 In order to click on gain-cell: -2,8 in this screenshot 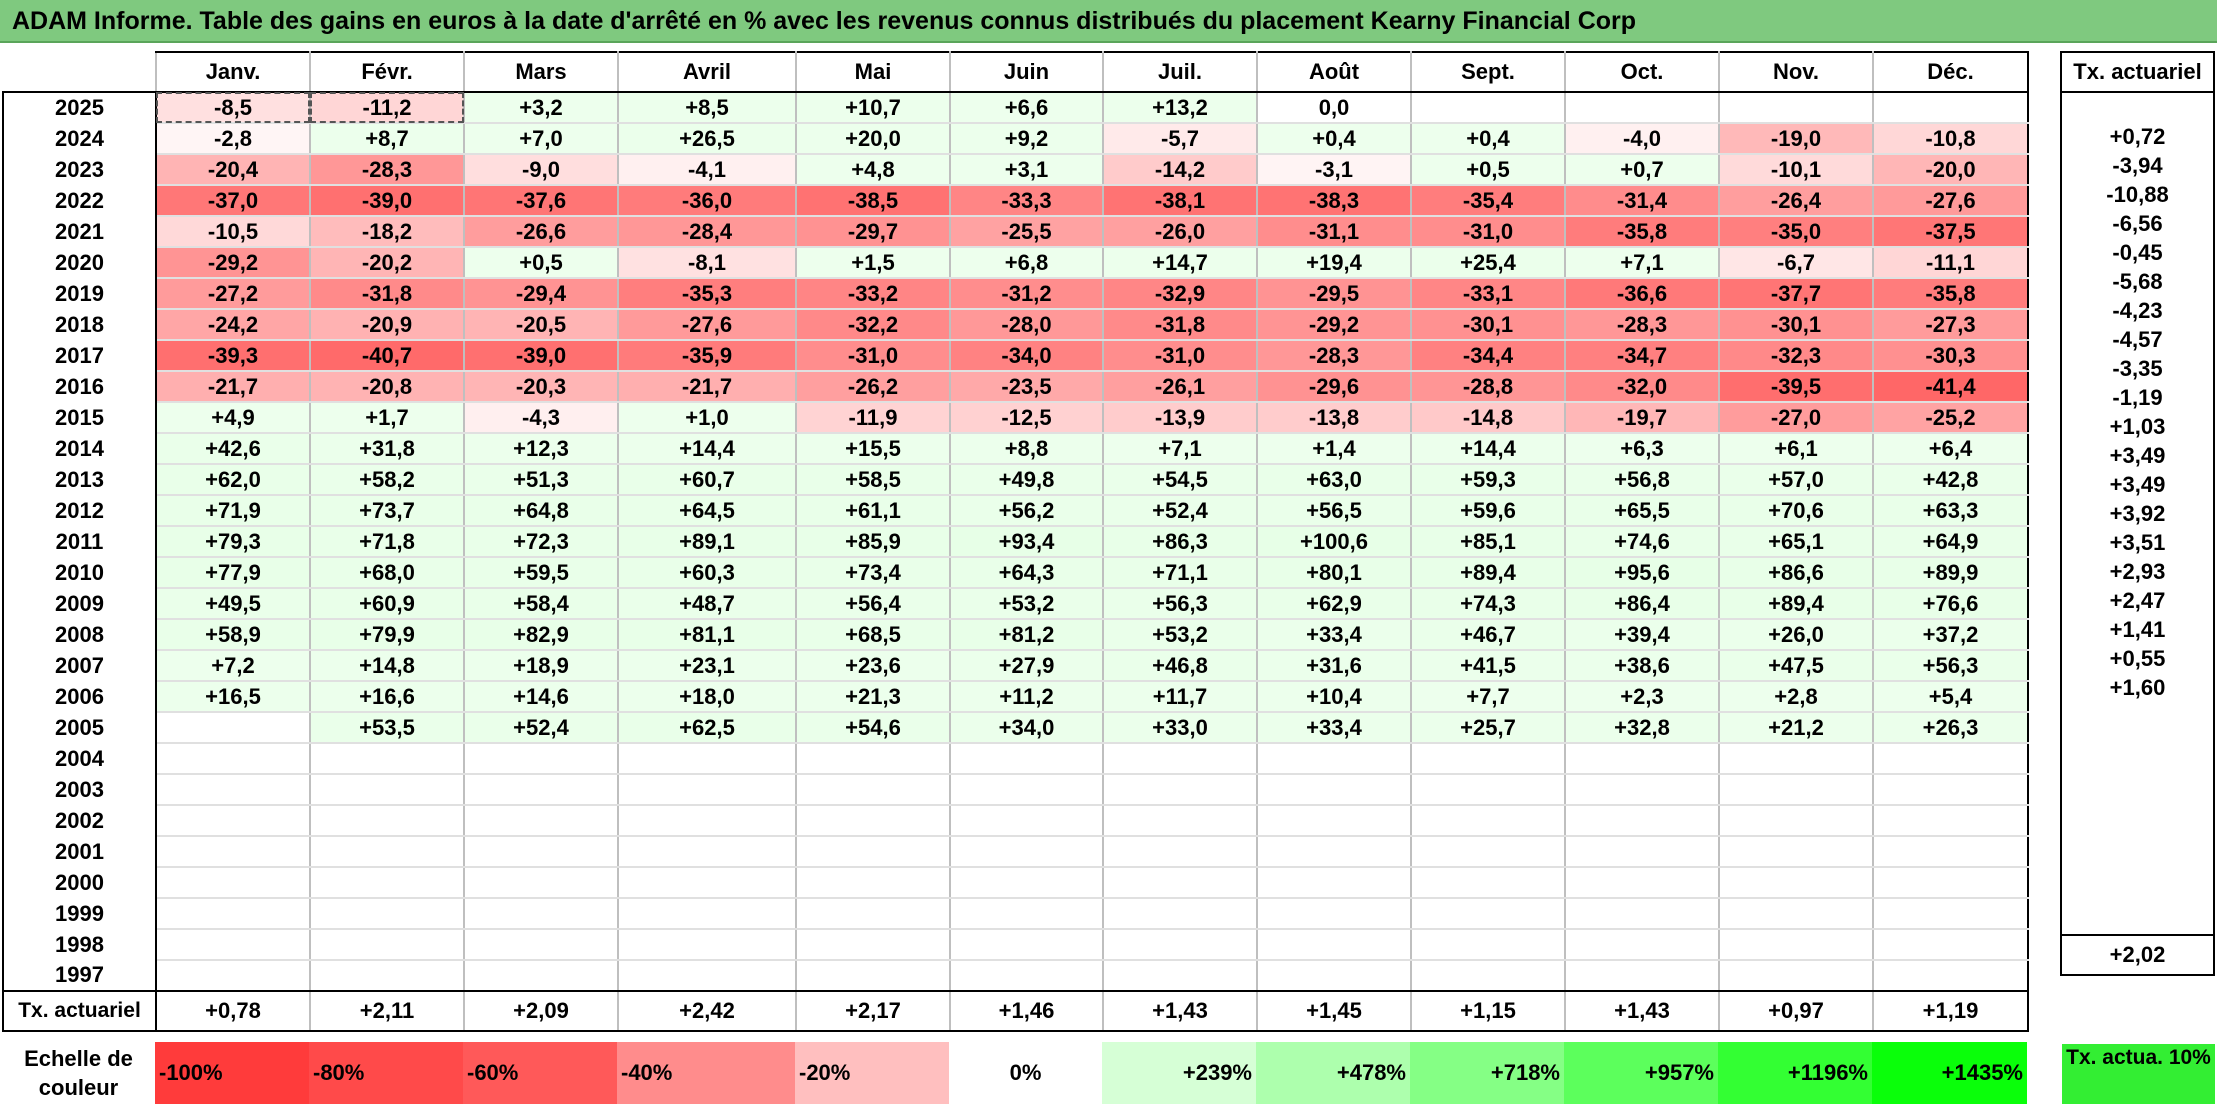, I will do `click(233, 139)`.